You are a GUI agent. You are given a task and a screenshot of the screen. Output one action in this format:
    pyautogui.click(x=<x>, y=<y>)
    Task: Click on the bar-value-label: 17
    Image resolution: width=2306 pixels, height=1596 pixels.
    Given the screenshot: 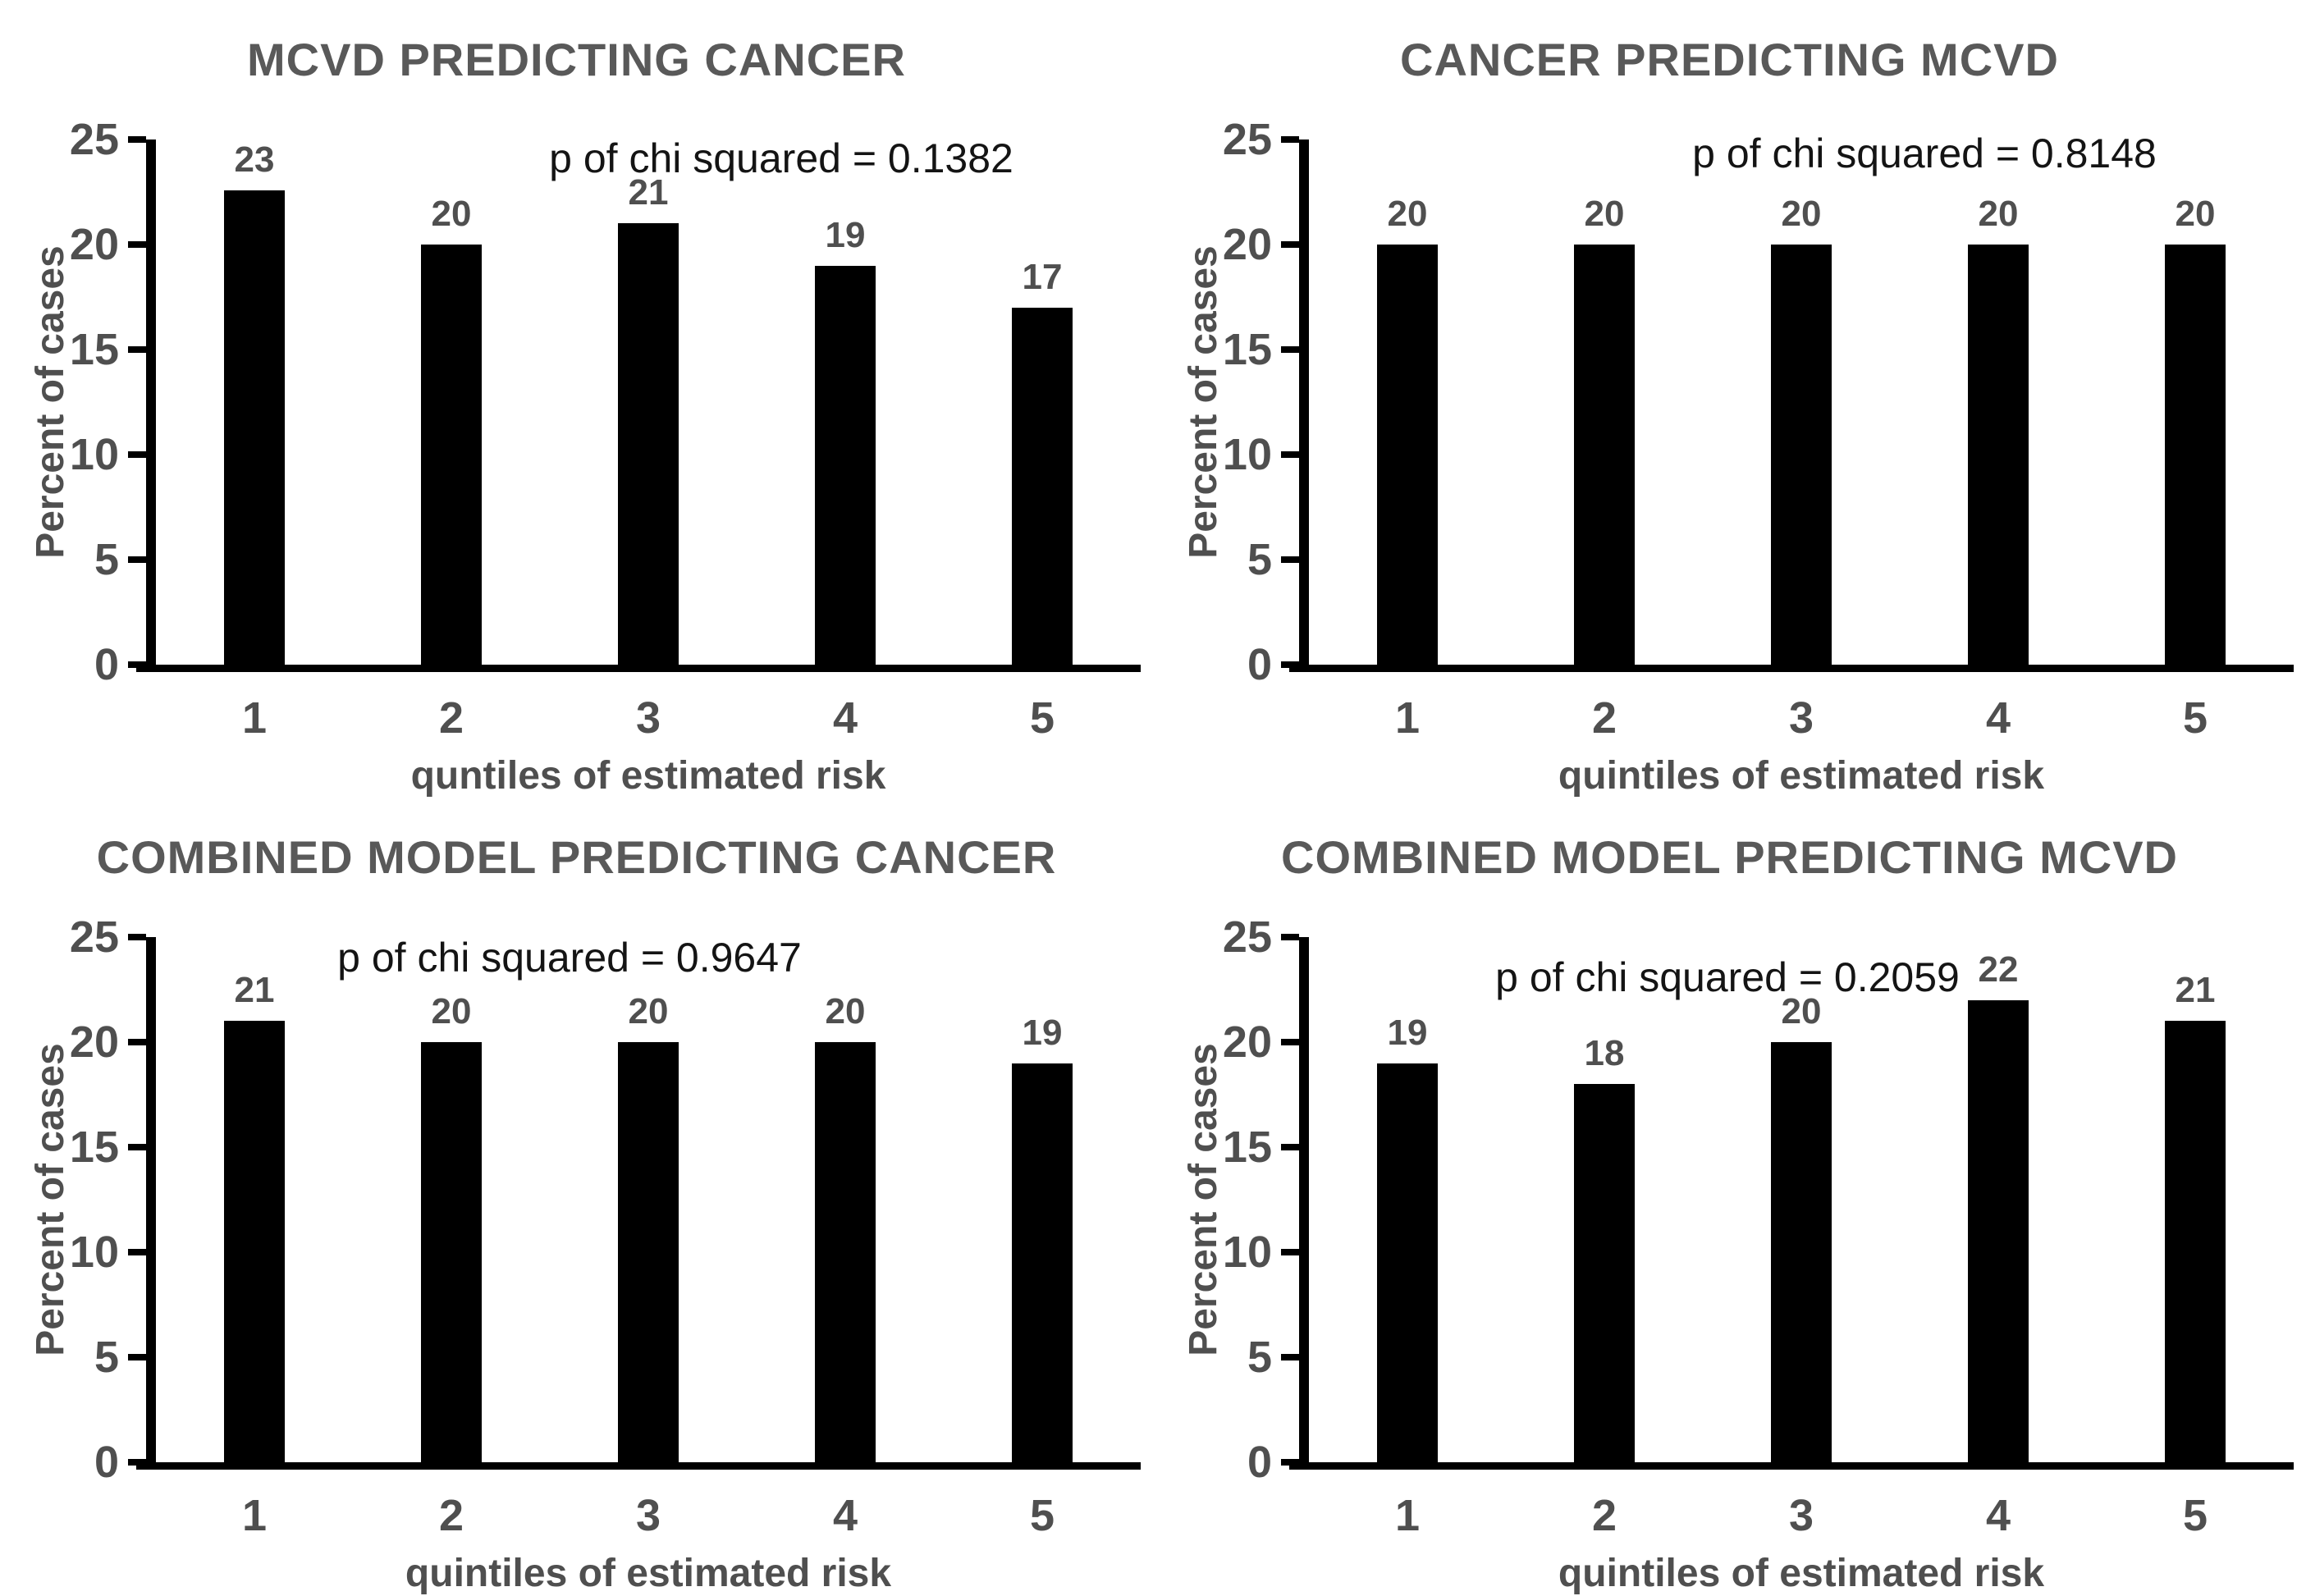 What is the action you would take?
    pyautogui.click(x=1043, y=277)
    